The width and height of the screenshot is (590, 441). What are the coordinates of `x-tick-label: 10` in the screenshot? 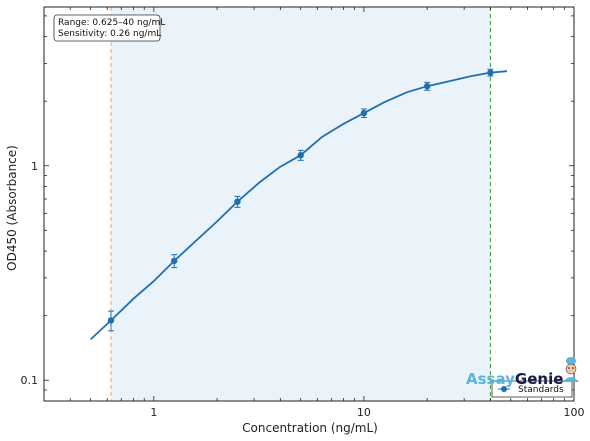 It's located at (364, 412).